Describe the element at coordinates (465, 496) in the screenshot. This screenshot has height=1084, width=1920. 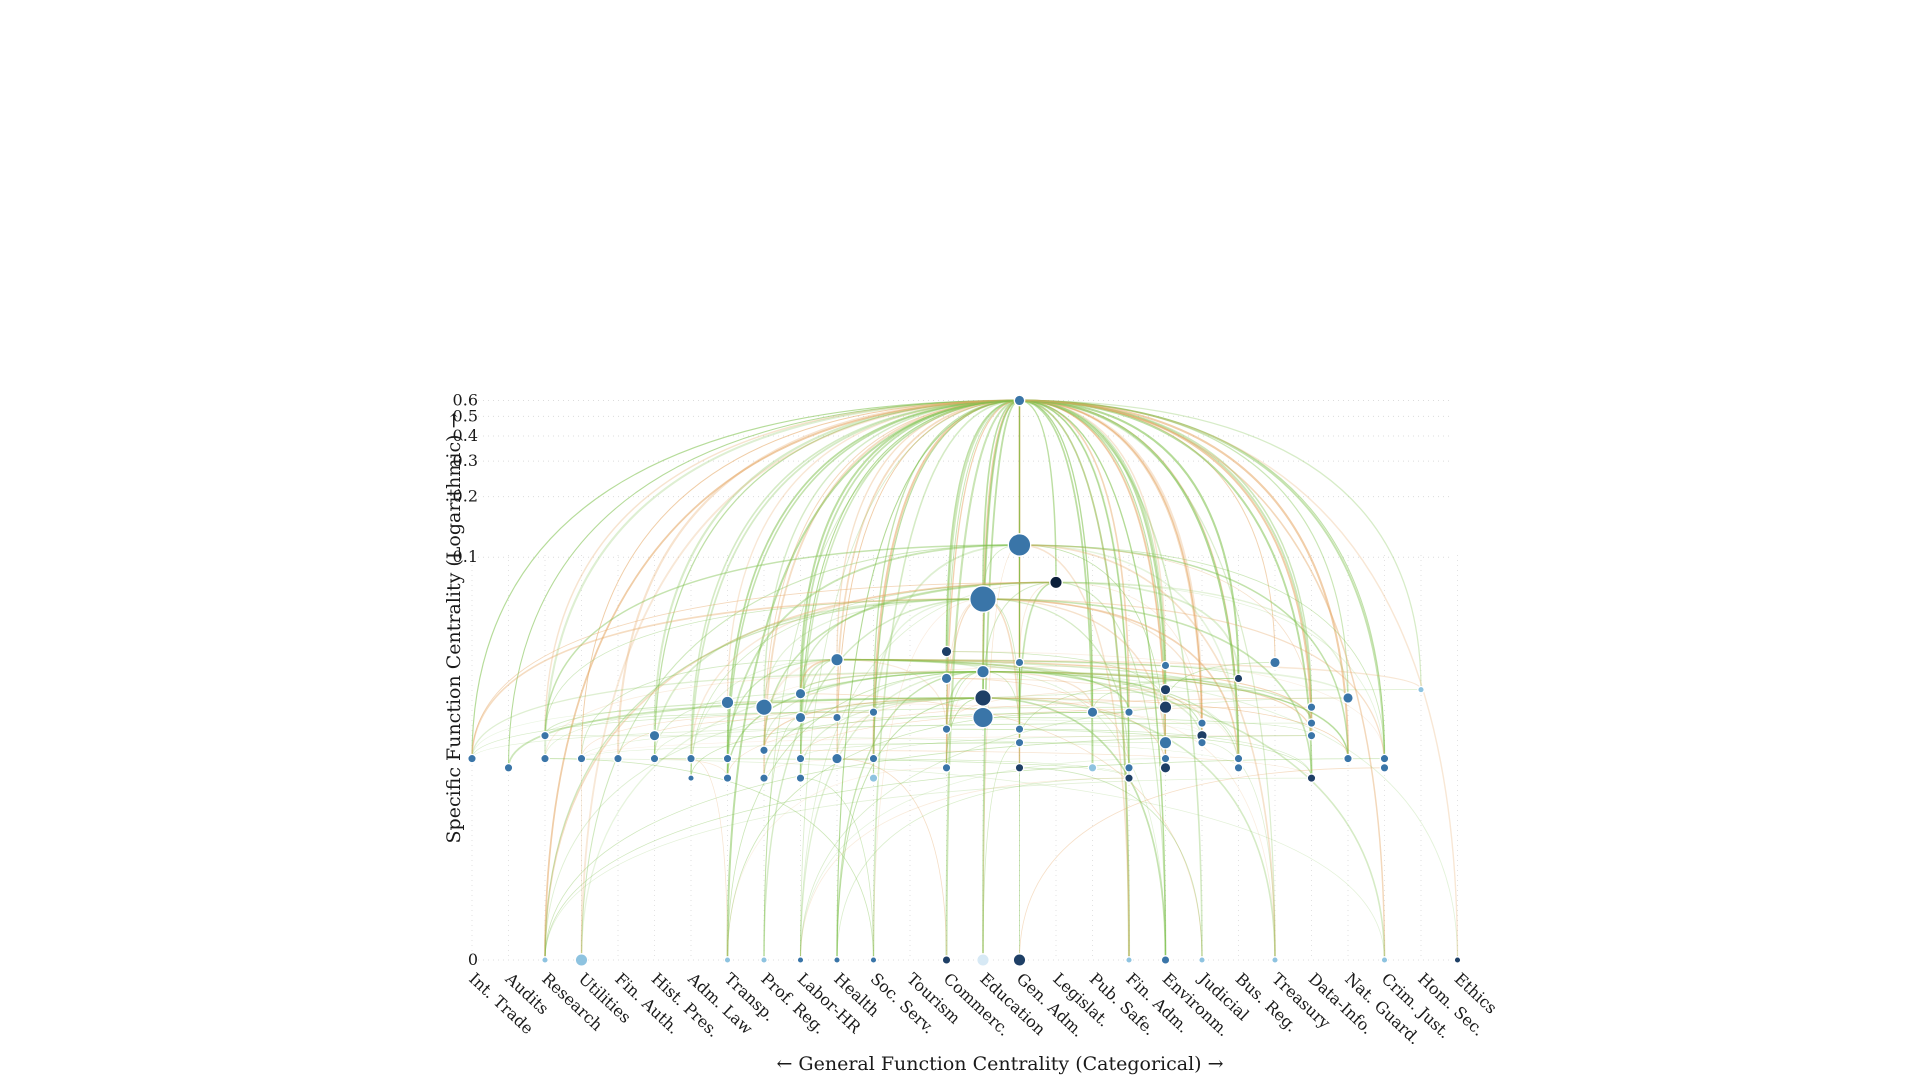
I see `y-tick-label: 0.2` at that location.